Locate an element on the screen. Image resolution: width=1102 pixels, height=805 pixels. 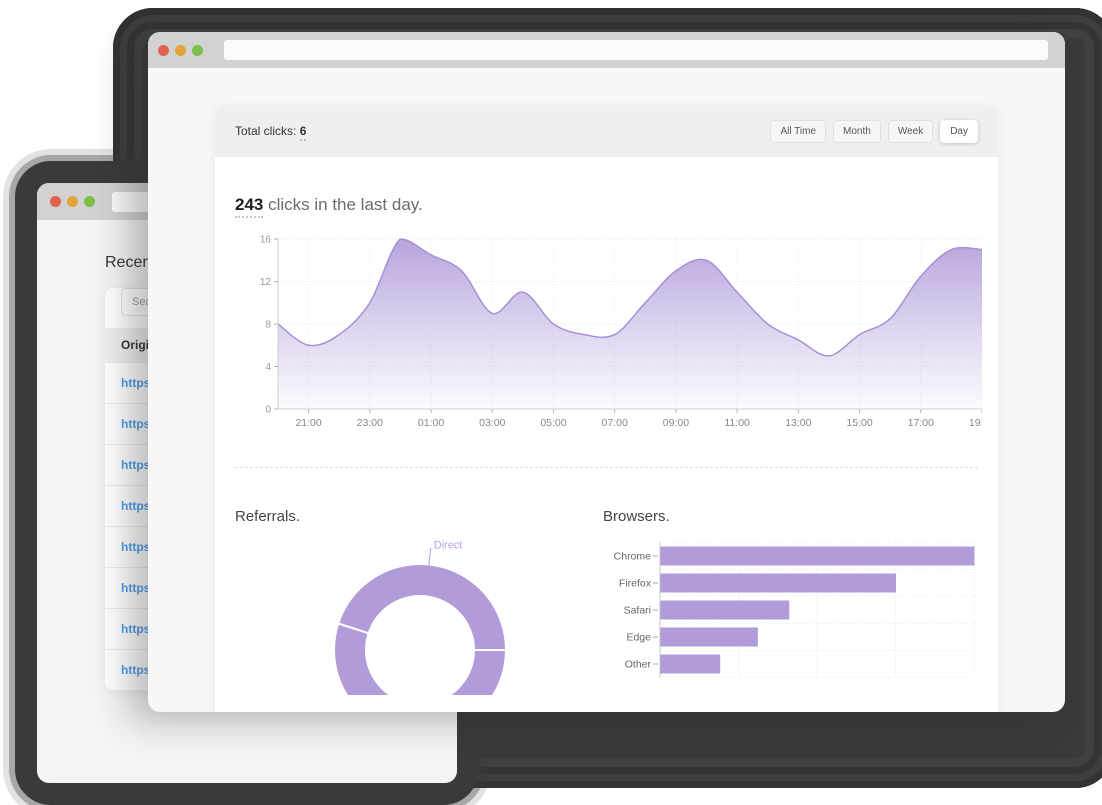
bar-firefox is located at coordinates (778, 583).